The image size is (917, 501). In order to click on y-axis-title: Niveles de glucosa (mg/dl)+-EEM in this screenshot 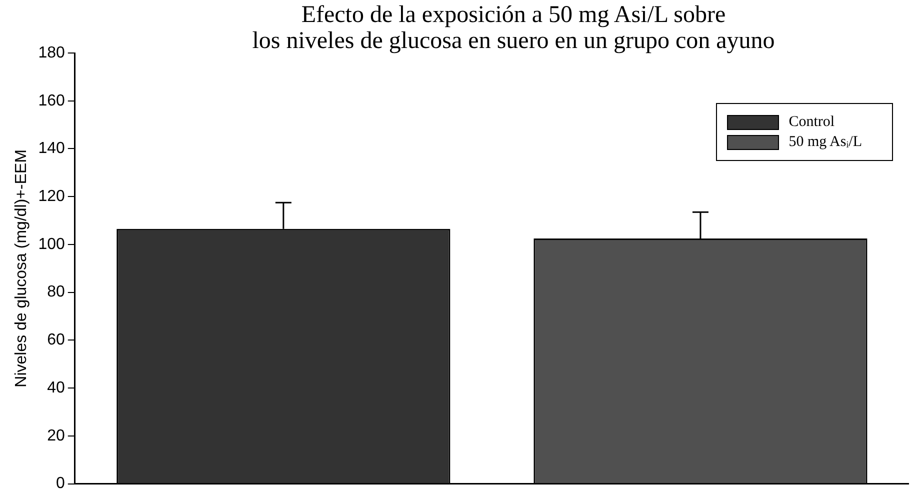, I will do `click(21, 268)`.